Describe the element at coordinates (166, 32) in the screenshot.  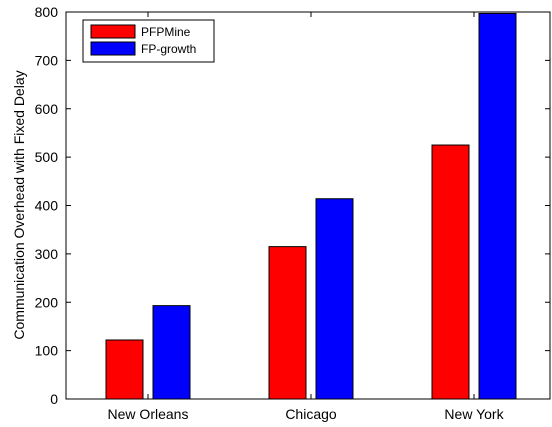
I see `legend-label: PFPMine` at that location.